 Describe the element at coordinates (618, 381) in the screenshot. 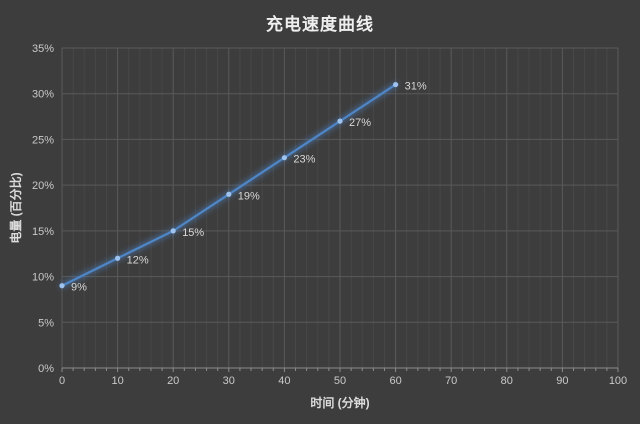

I see `x-tick-label: 100` at that location.